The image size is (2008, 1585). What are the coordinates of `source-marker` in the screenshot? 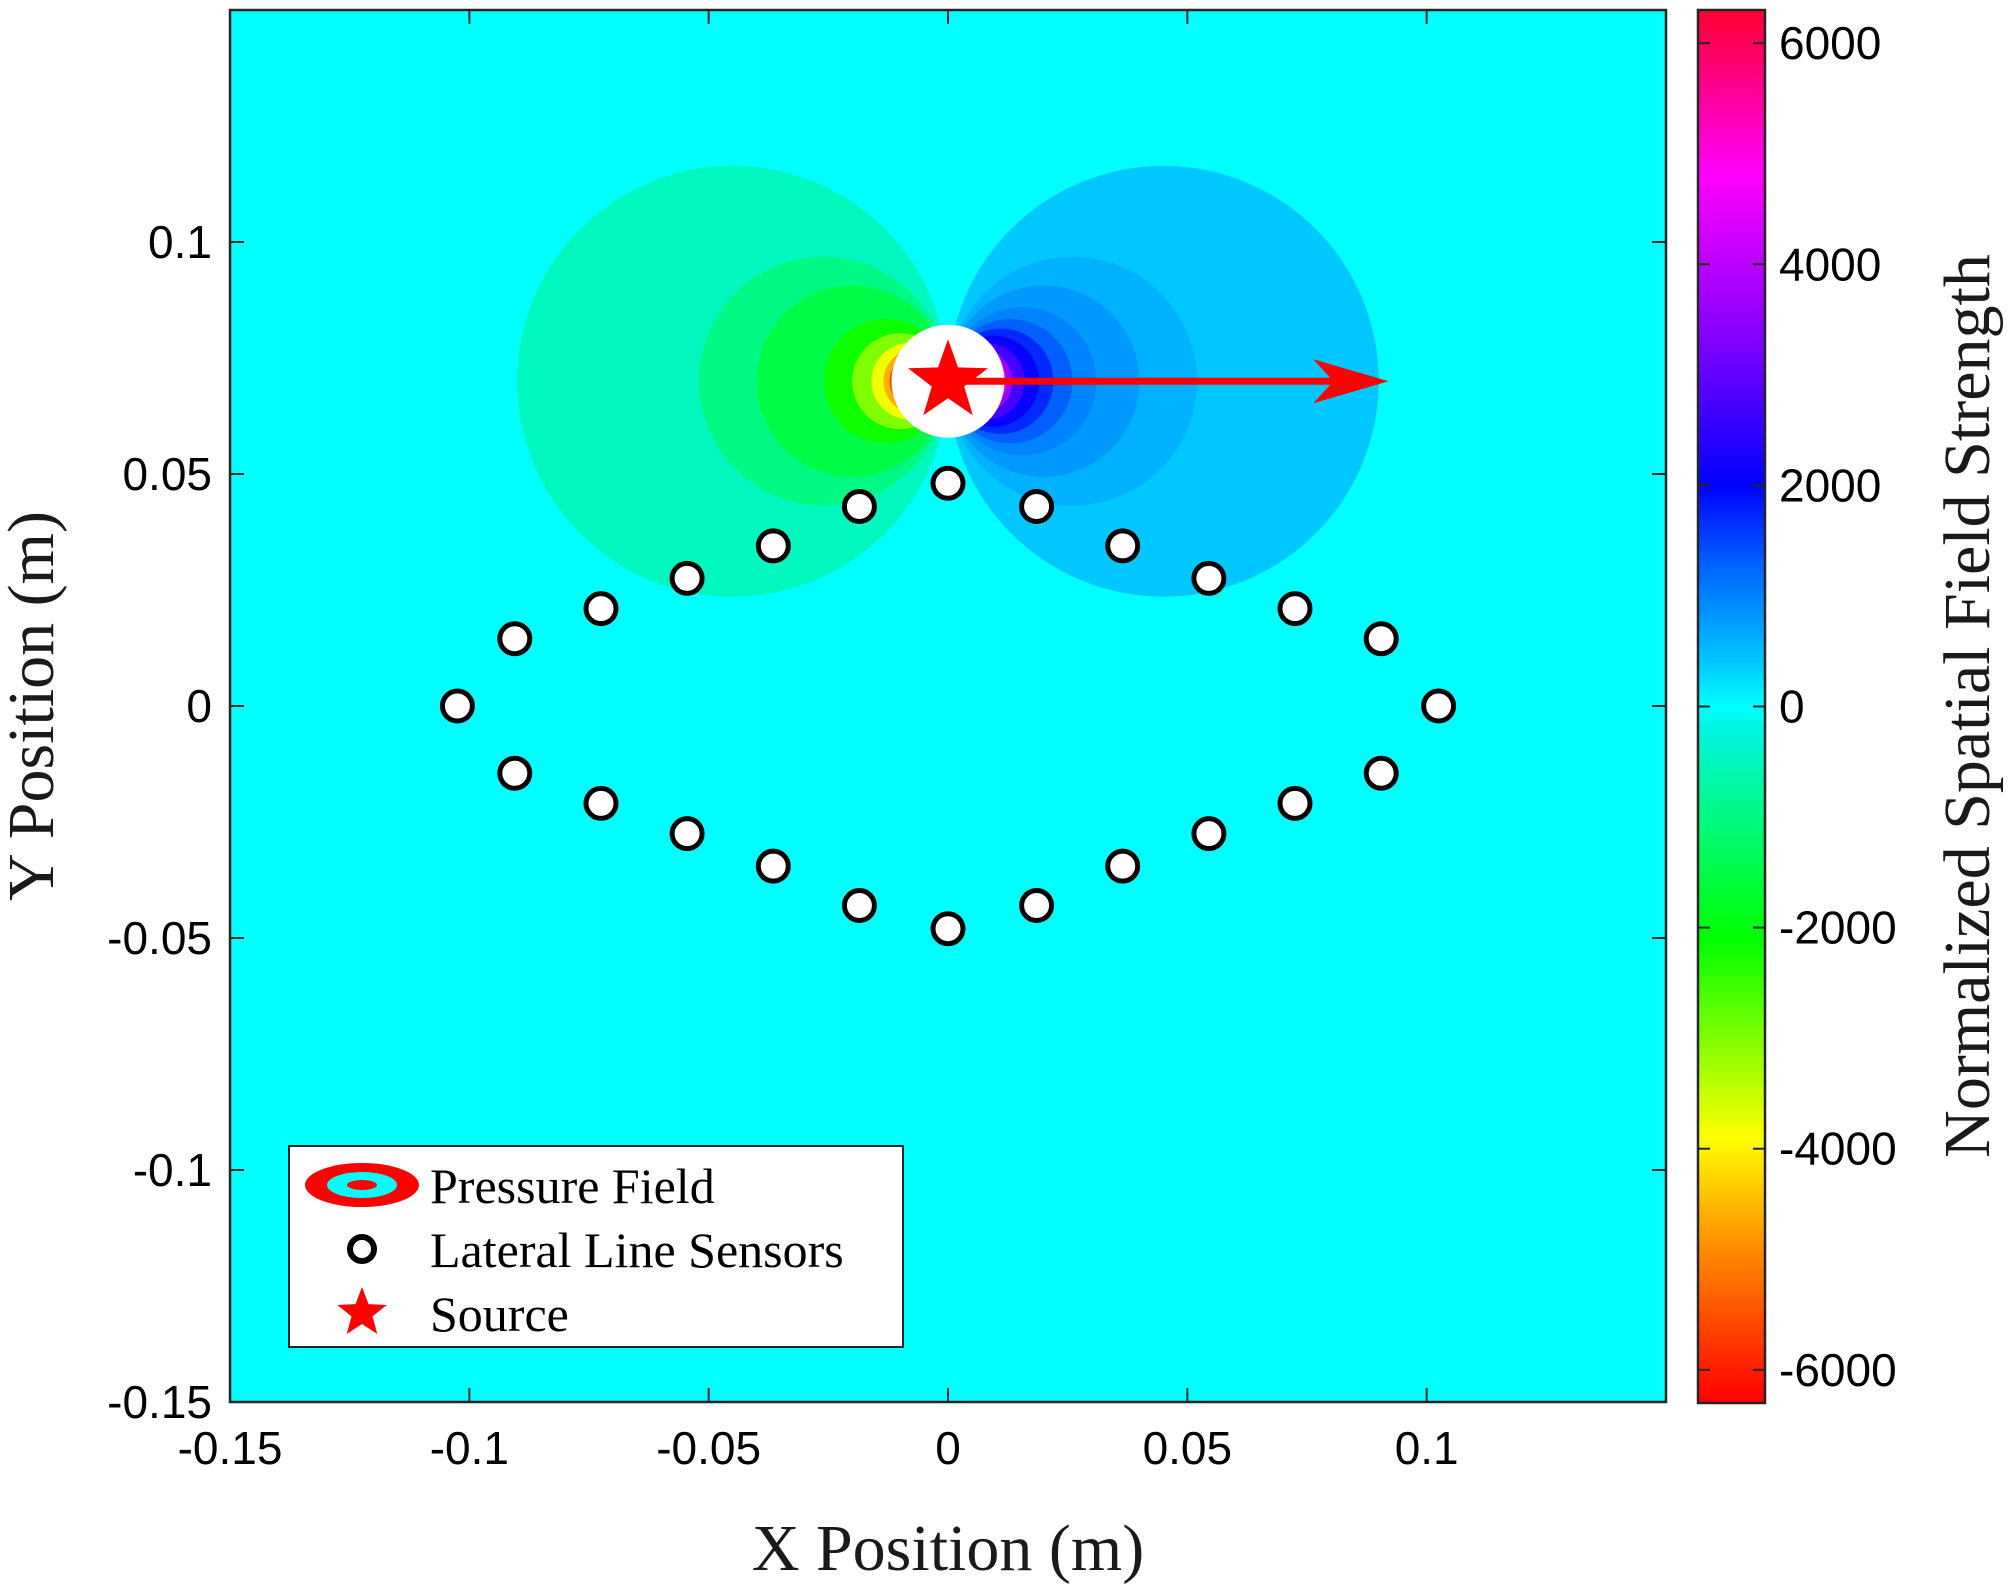 It's located at (948, 377).